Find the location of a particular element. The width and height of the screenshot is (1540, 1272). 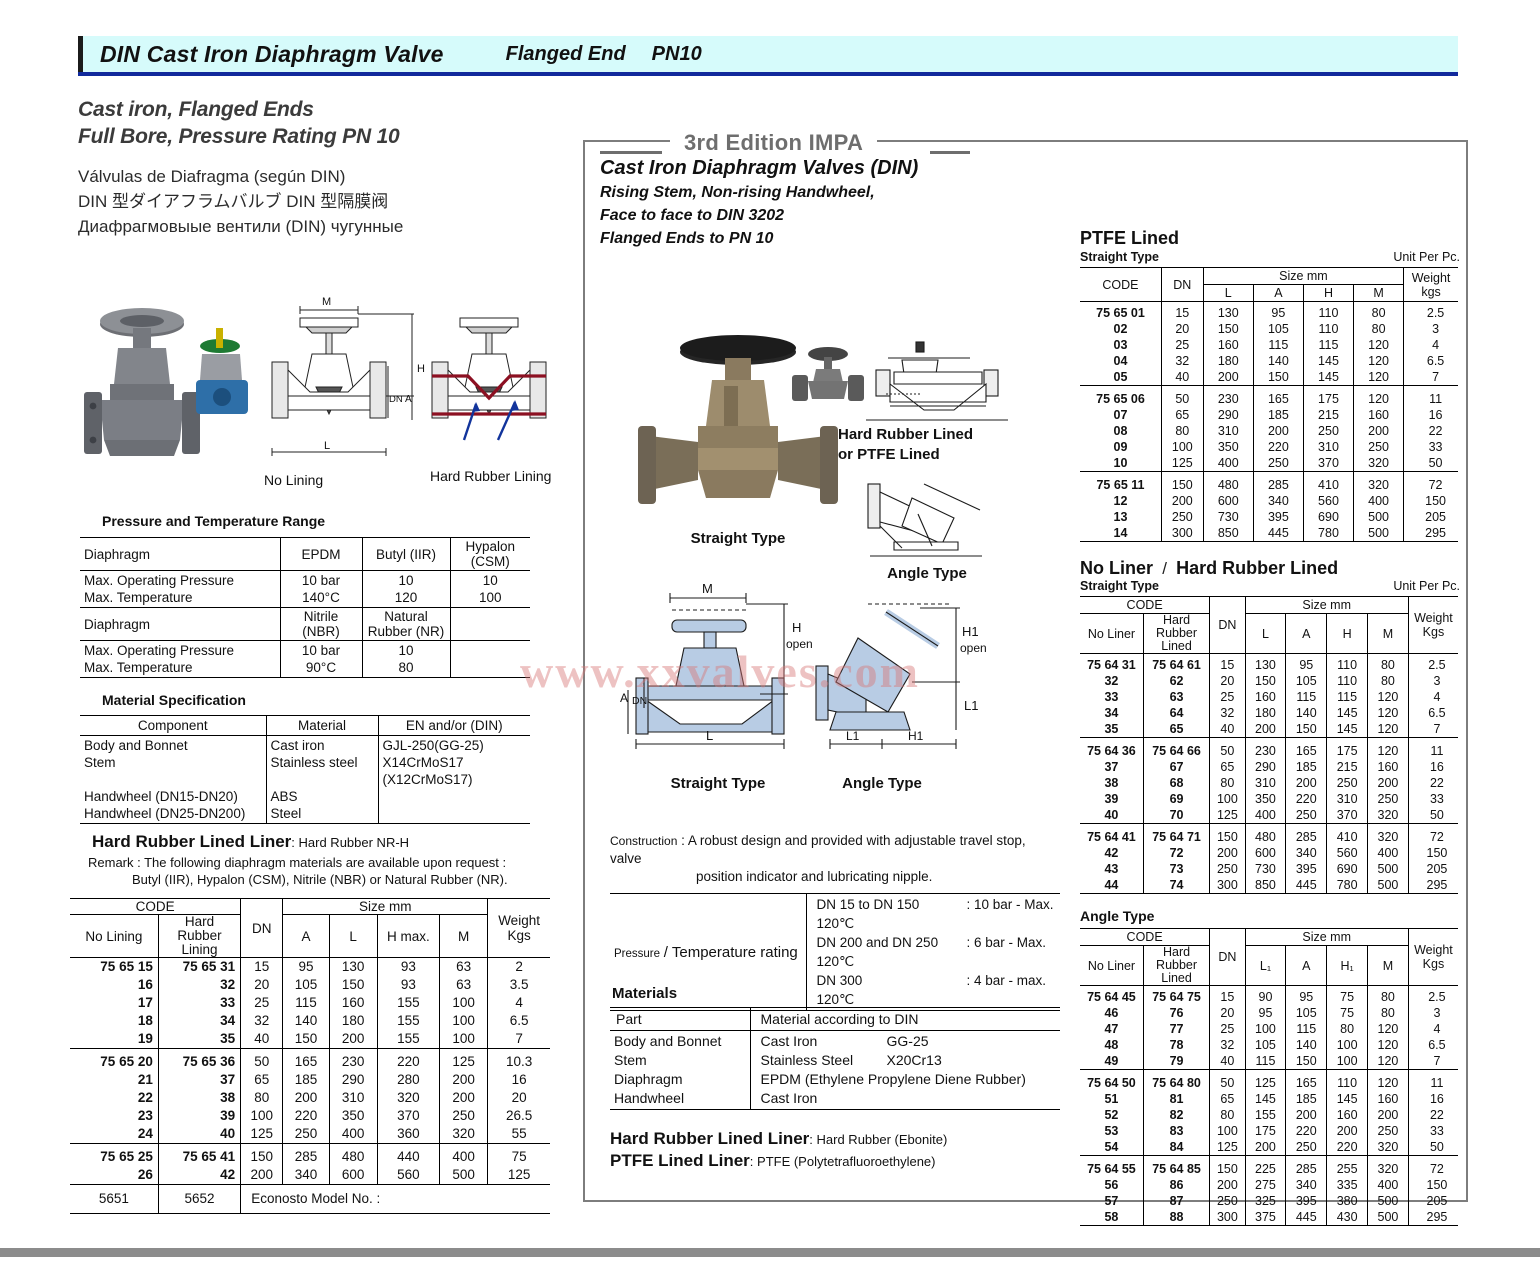

ang-g2r1-w: 150 is located at coordinates (1437, 1185).